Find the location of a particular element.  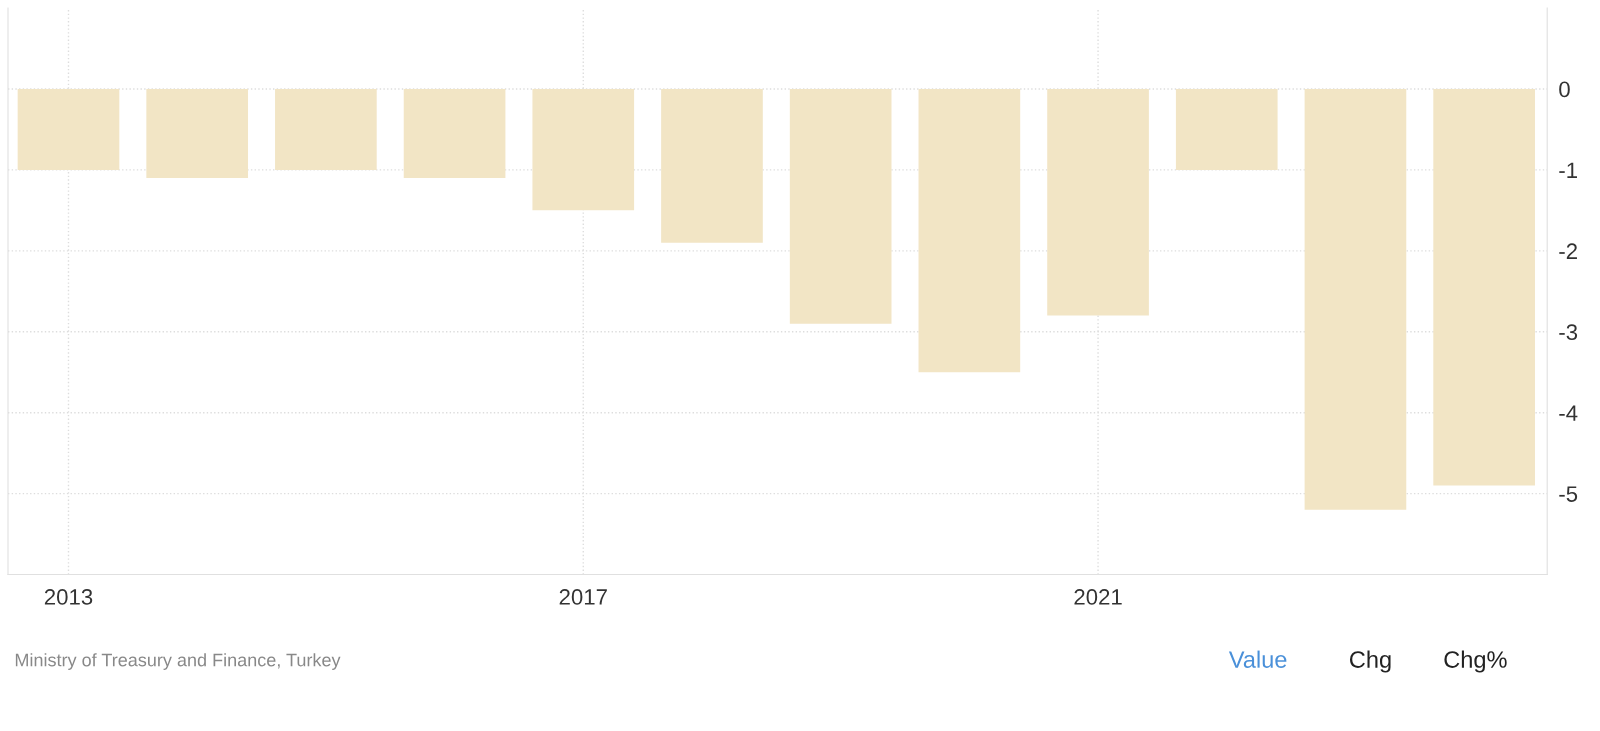

text: Chg is located at coordinates (1370, 661).